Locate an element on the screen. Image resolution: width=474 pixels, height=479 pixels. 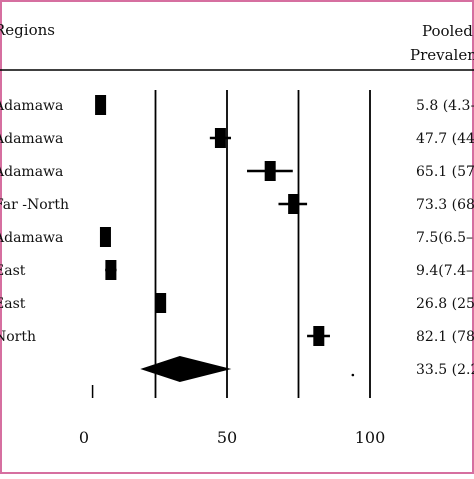
row-estimate-label: 47.7 (44.0–51.4) is located at coordinates (445, 139).